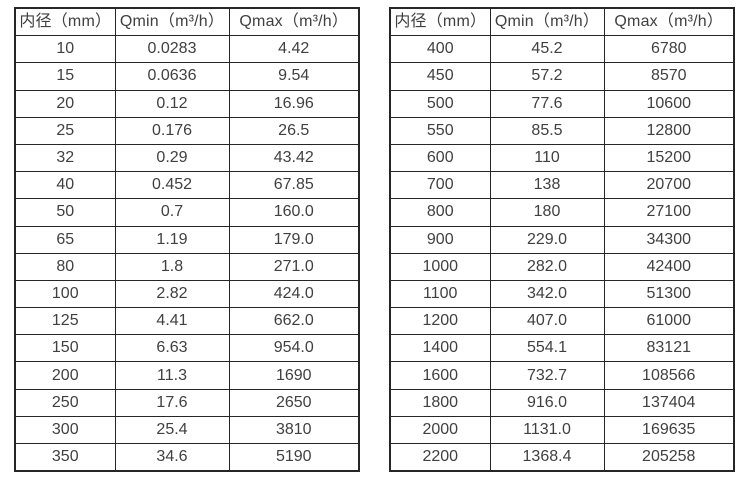 The image size is (750, 483). Describe the element at coordinates (65, 185) in the screenshot. I see `table-cell: 40` at that location.